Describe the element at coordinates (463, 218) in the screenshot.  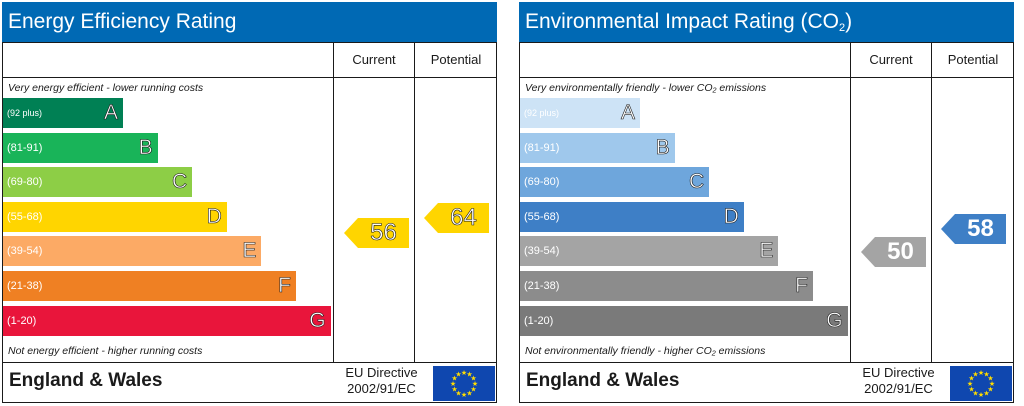
I see `arrow-value: 64` at that location.